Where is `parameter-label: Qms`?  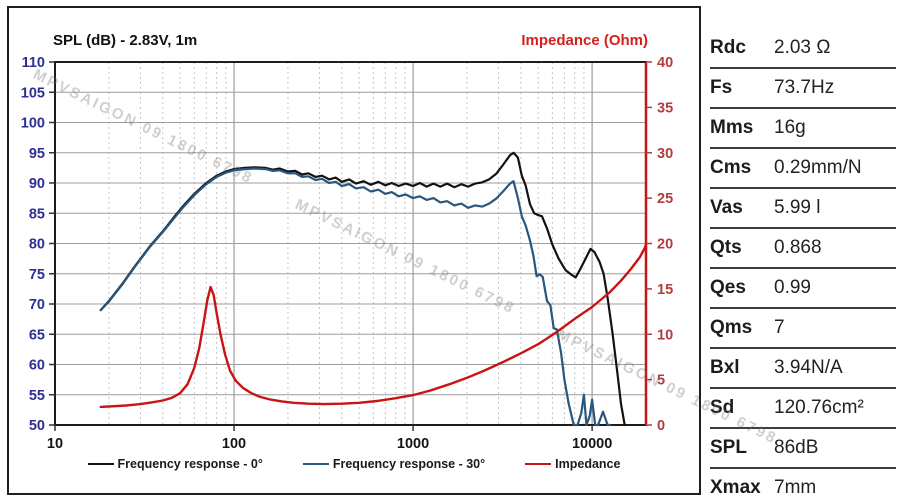 parameter-label: Qms is located at coordinates (731, 327).